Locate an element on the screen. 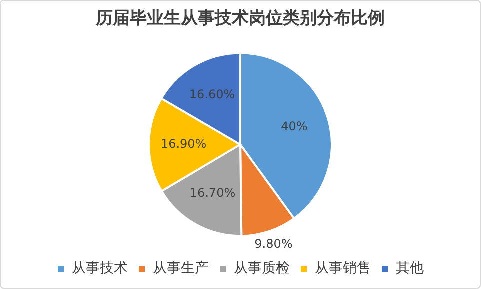 The image size is (481, 289). legend-label: 从事质检 is located at coordinates (262, 268).